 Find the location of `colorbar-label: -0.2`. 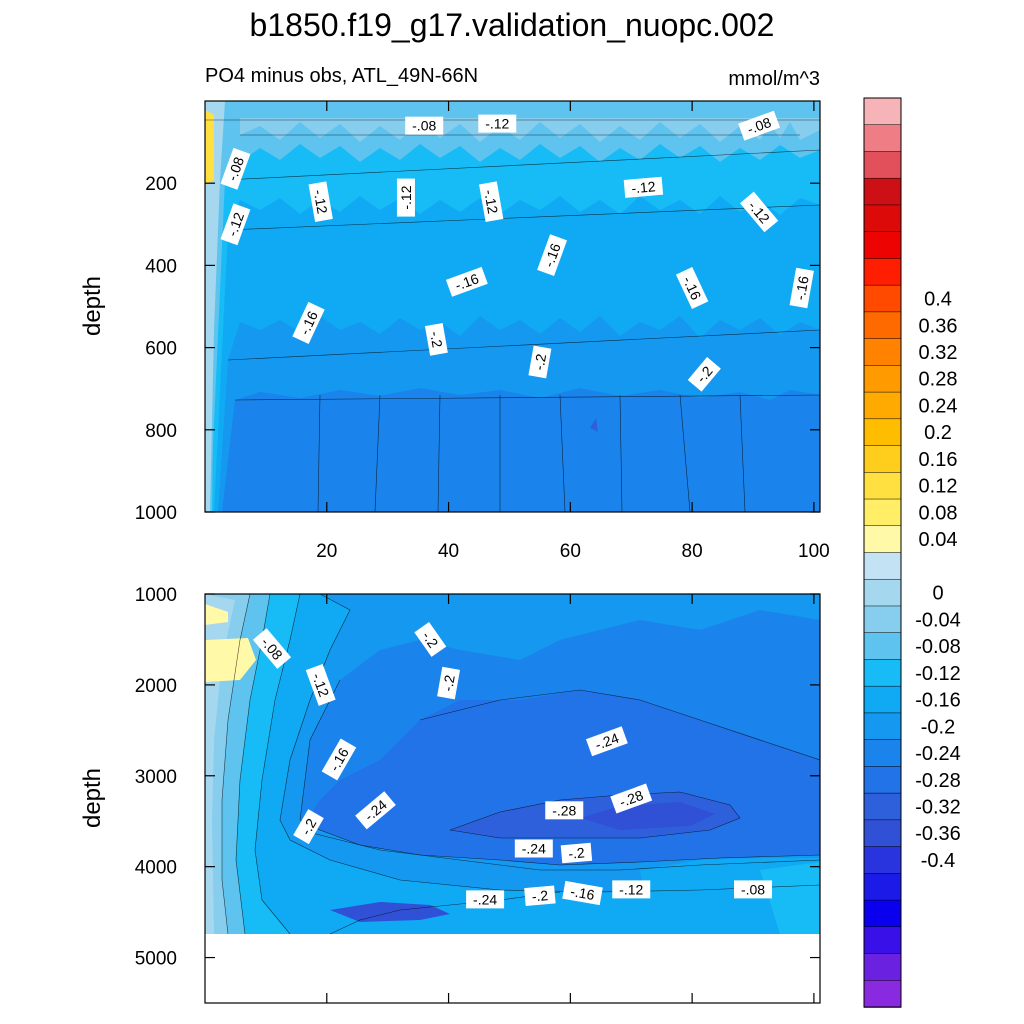

colorbar-label: -0.2 is located at coordinates (938, 727).